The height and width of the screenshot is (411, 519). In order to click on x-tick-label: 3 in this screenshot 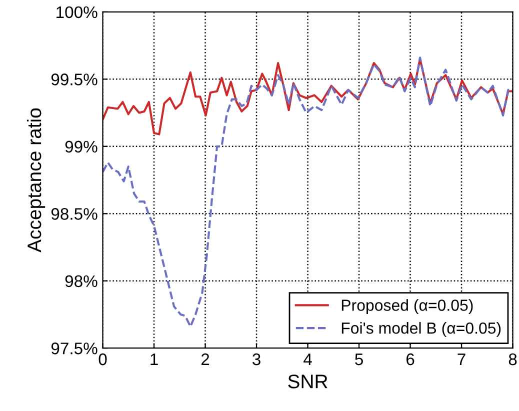, I will do `click(256, 359)`.